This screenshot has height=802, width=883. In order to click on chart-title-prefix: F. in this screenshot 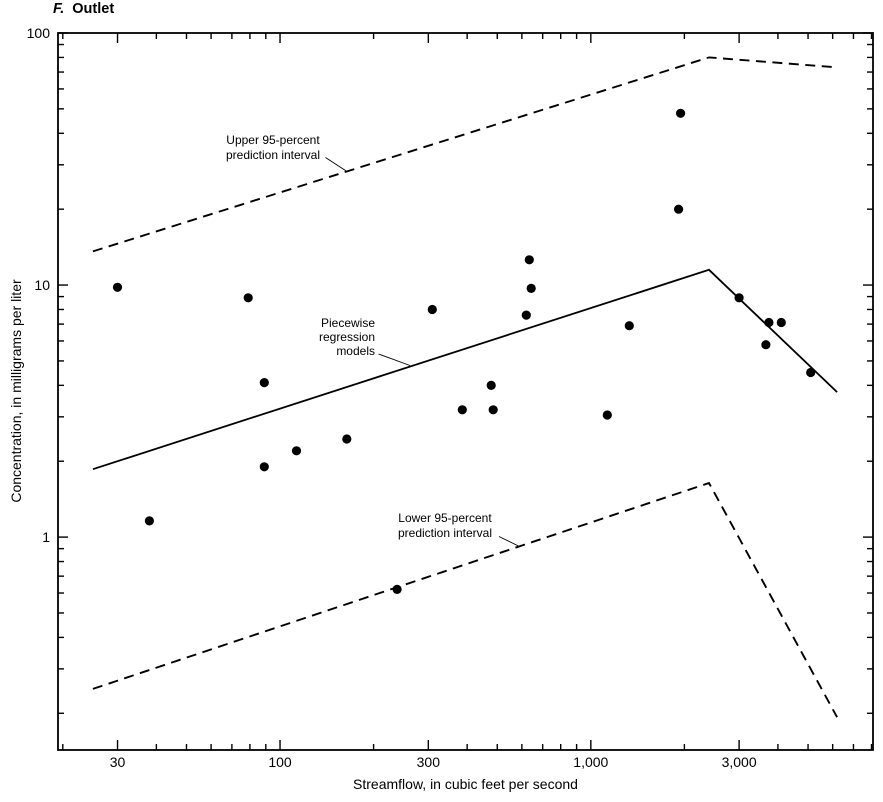, I will do `click(59, 9)`.